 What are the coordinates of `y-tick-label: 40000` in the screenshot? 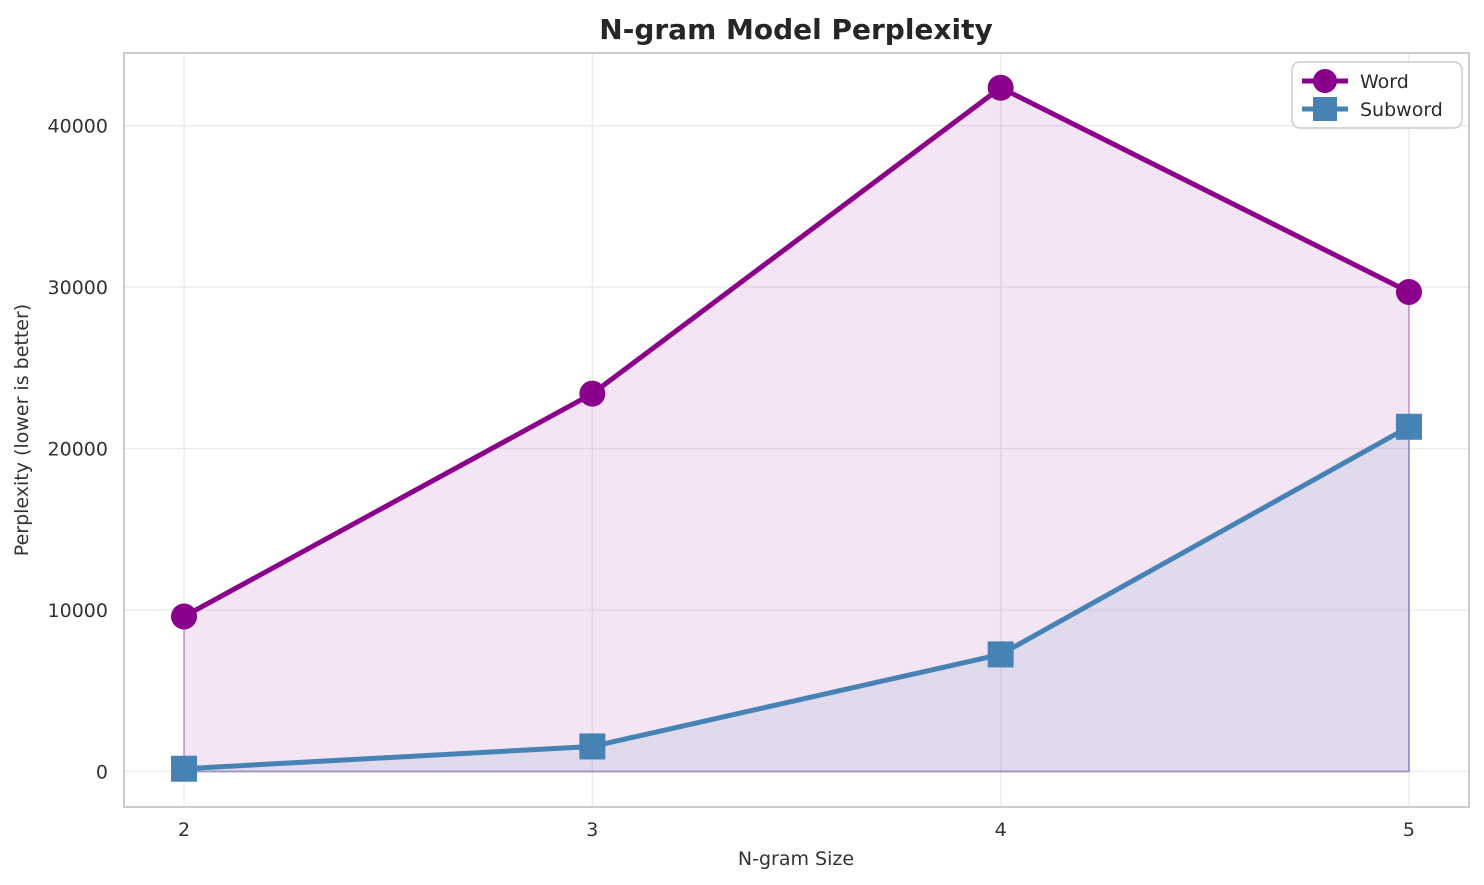 It's located at (78, 127).